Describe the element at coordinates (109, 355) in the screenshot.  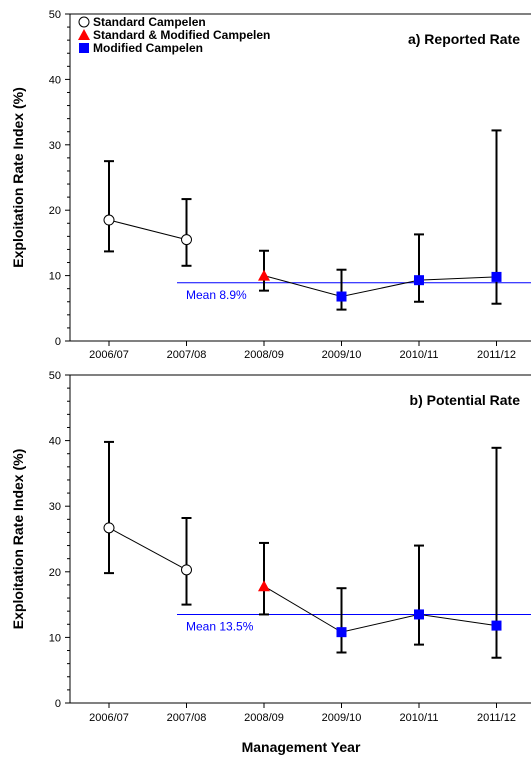
I see `panel-a-xtick-label: 2006/07` at that location.